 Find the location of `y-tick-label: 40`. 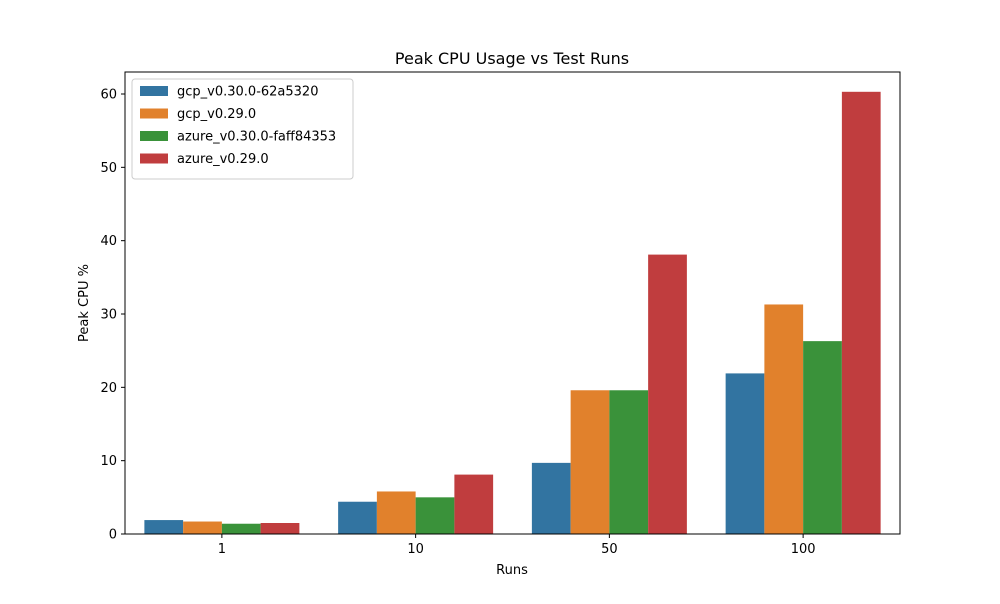

y-tick-label: 40 is located at coordinates (108, 241).